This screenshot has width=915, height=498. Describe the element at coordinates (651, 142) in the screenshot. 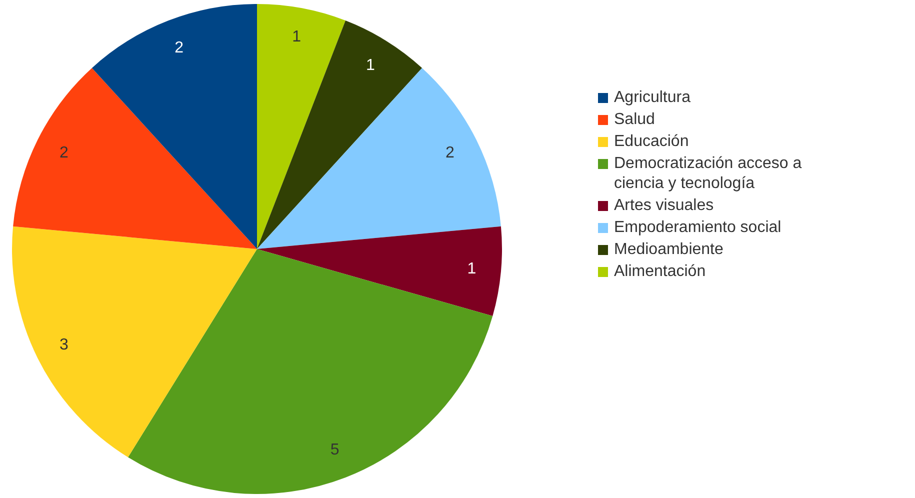

I see `legend-label: Educación` at that location.